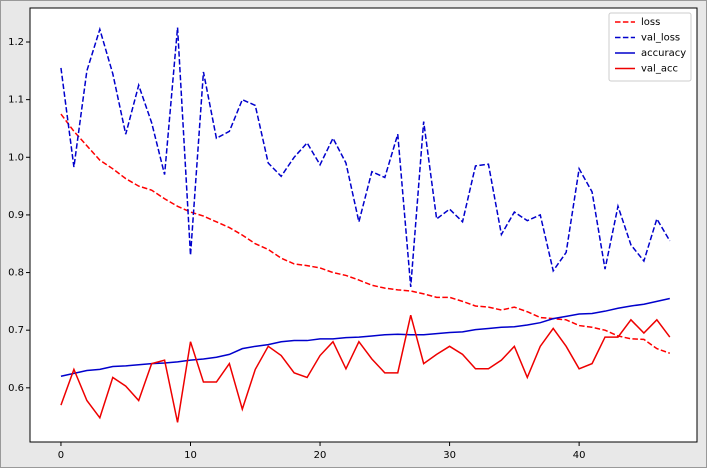  Describe the element at coordinates (449, 455) in the screenshot. I see `x-tick-label: 30` at that location.